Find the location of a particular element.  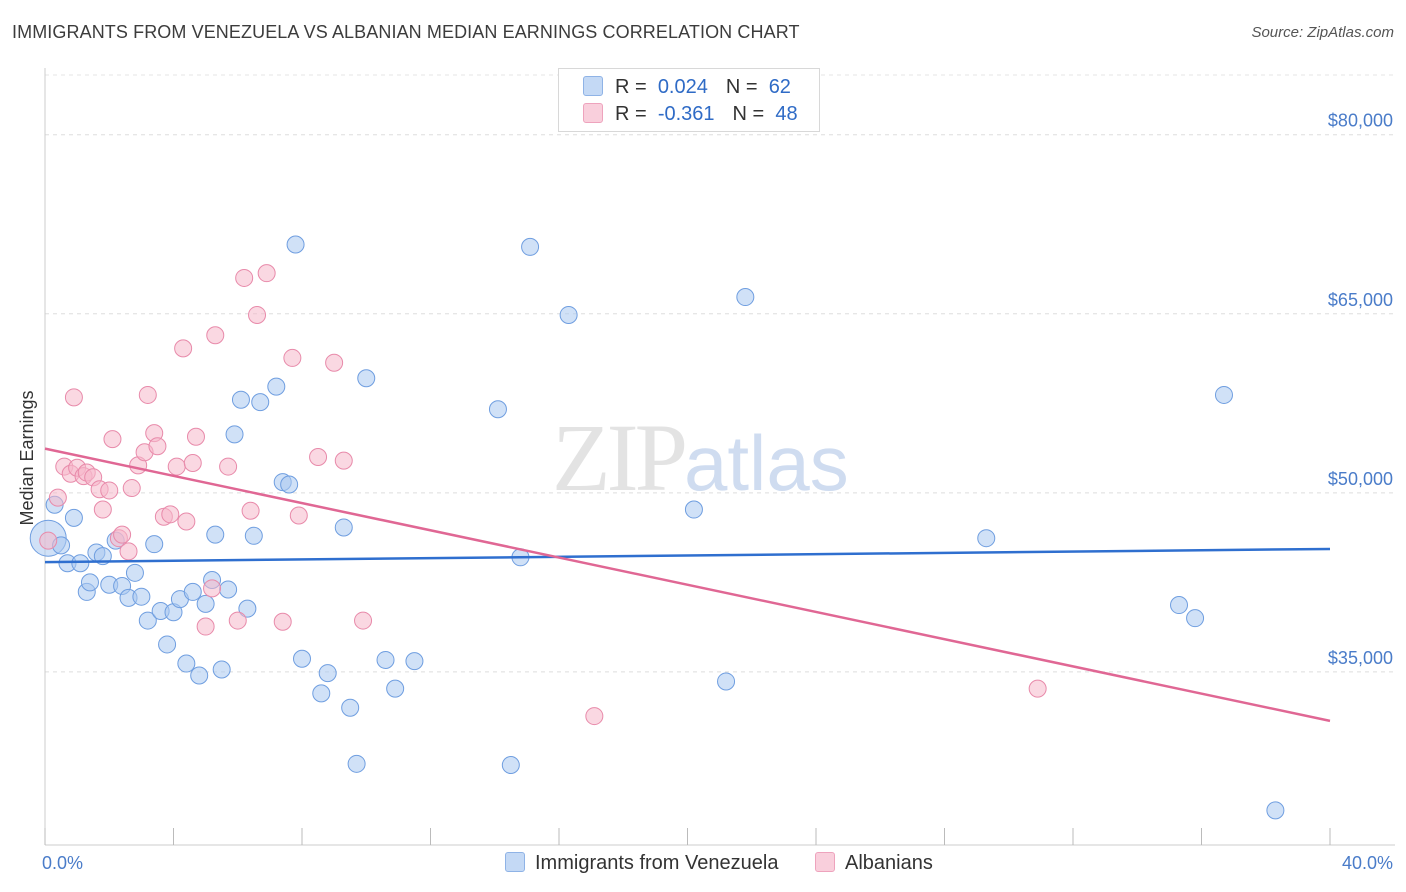

y-tick-label: $35,000 is located at coordinates (1360, 658).